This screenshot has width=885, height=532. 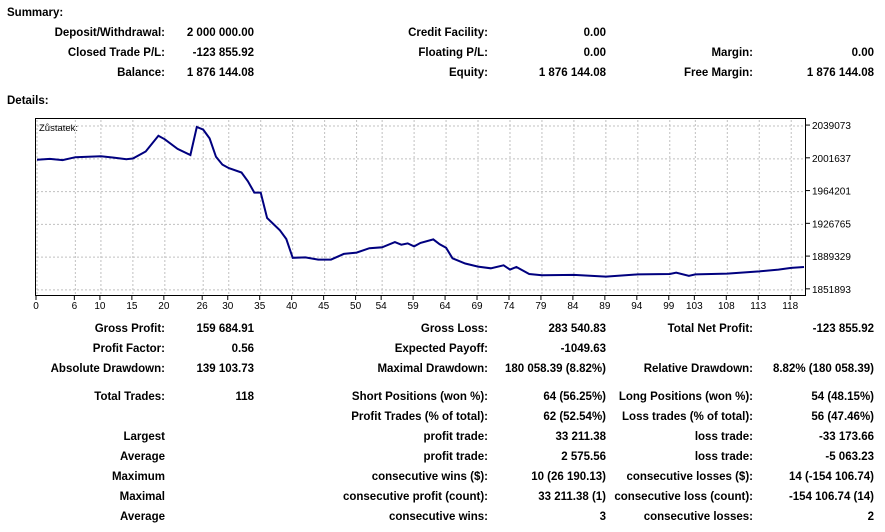 I want to click on row-mid-label: consecutive wins ($):, so click(x=429, y=477).